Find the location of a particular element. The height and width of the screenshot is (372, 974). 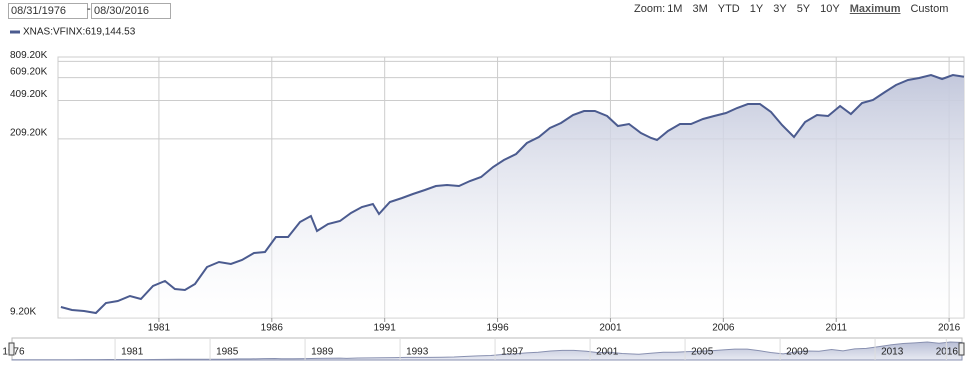

y-tick-label: 809.20K is located at coordinates (29, 55).